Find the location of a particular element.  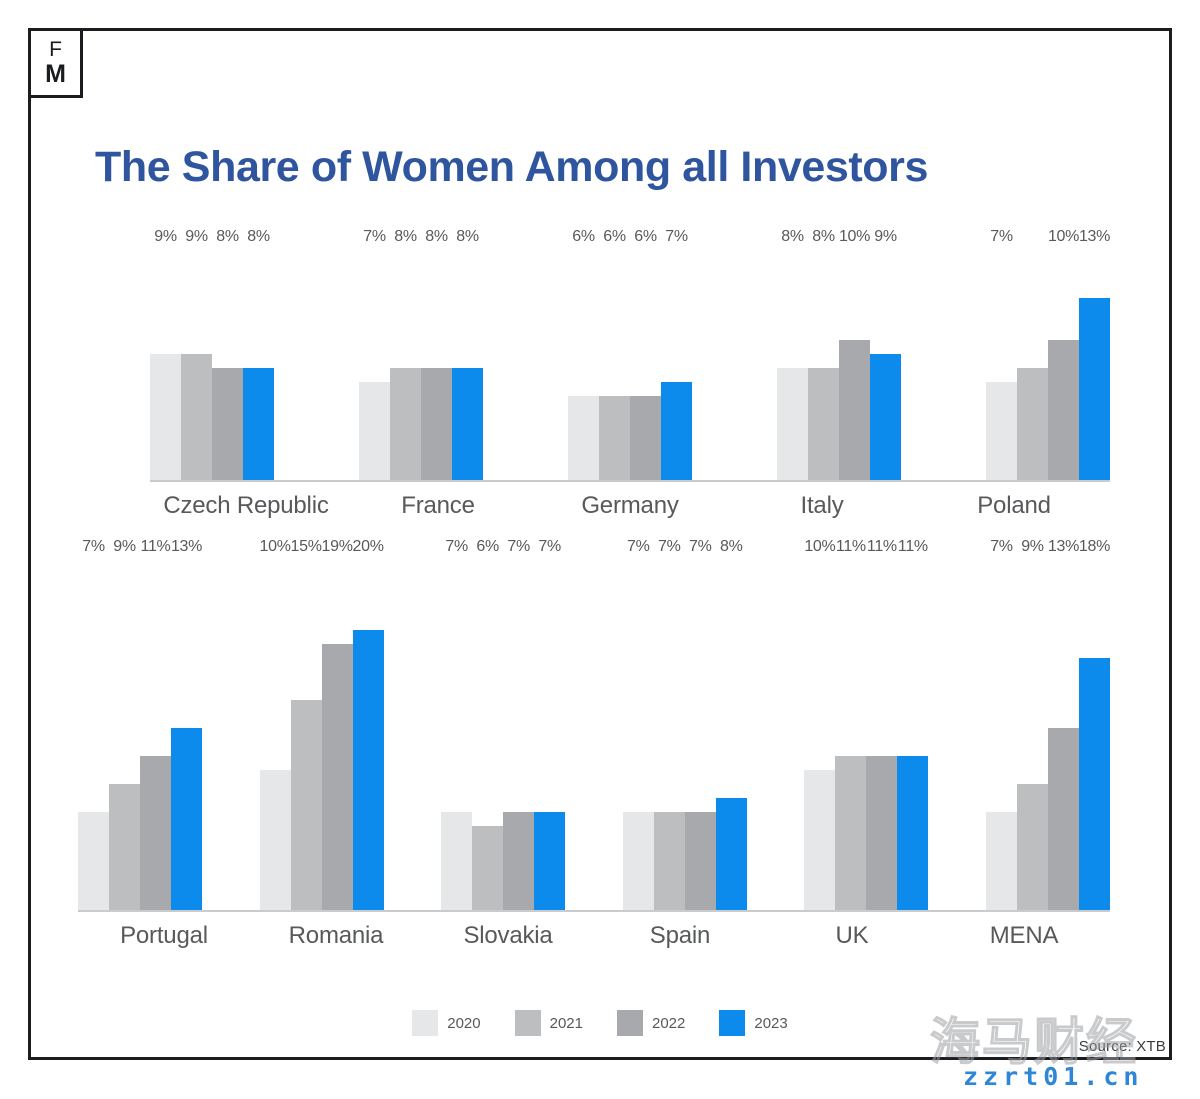

bar-group: 9% 9% 8% 8% is located at coordinates (212, 354).